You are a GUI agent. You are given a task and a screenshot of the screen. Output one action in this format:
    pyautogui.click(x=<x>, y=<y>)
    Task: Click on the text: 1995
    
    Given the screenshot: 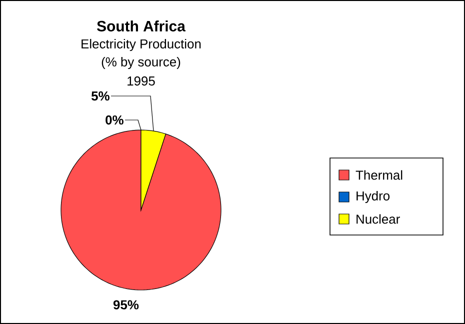 What is the action you would take?
    pyautogui.click(x=141, y=81)
    